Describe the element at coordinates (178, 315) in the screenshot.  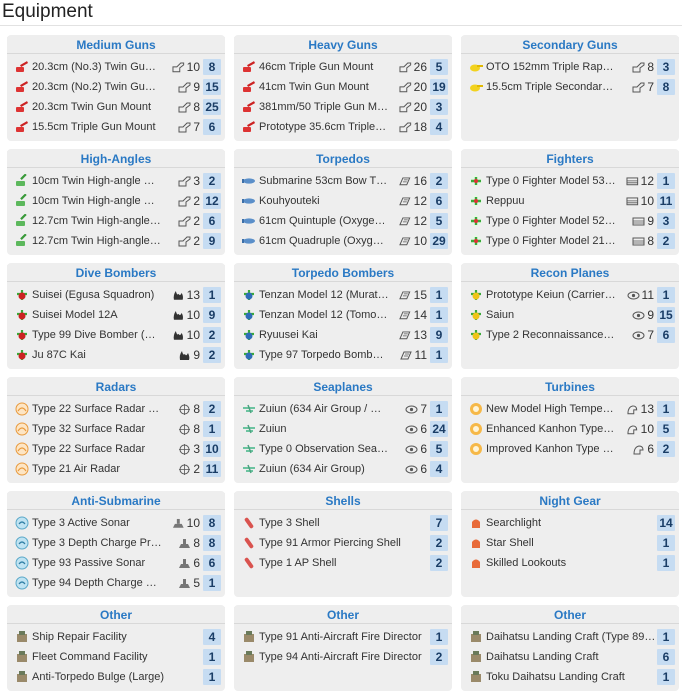
I see `bomb-icon` at that location.